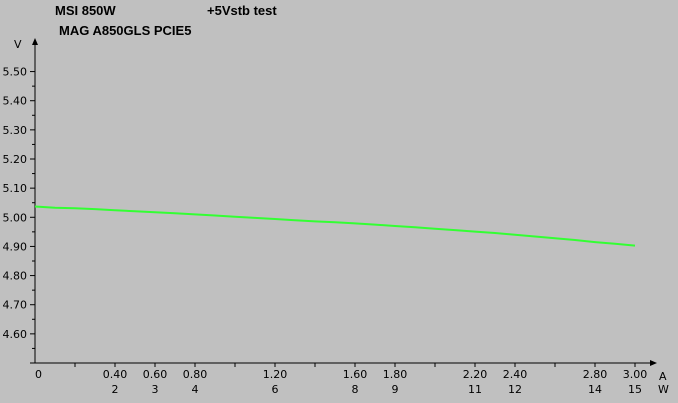  What do you see at coordinates (355, 389) in the screenshot?
I see `x2-tick-label: 8` at bounding box center [355, 389].